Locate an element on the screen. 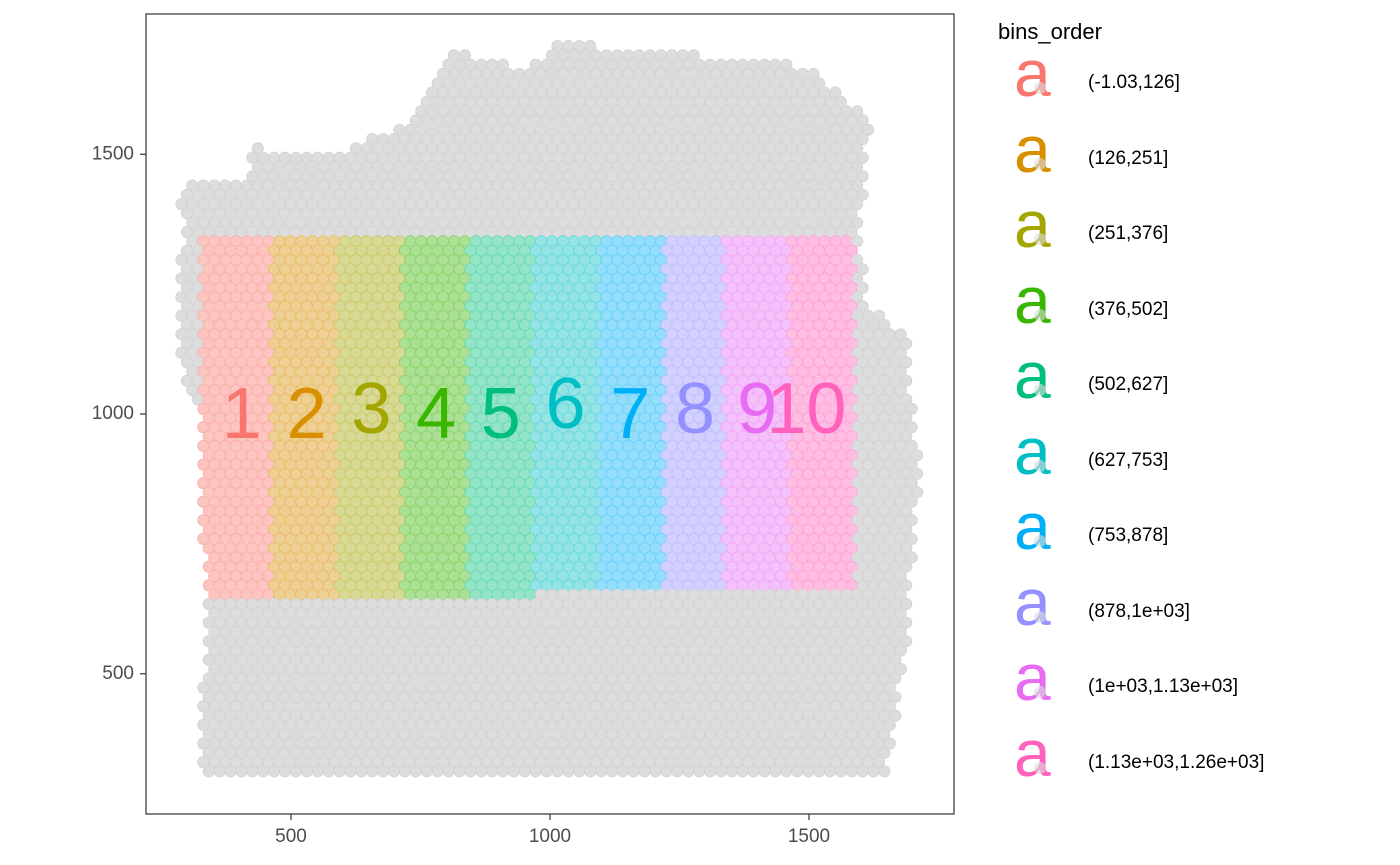 The width and height of the screenshot is (1400, 865). legend-item: a (1.13e+03,1.26e+03] is located at coordinates (1193, 763).